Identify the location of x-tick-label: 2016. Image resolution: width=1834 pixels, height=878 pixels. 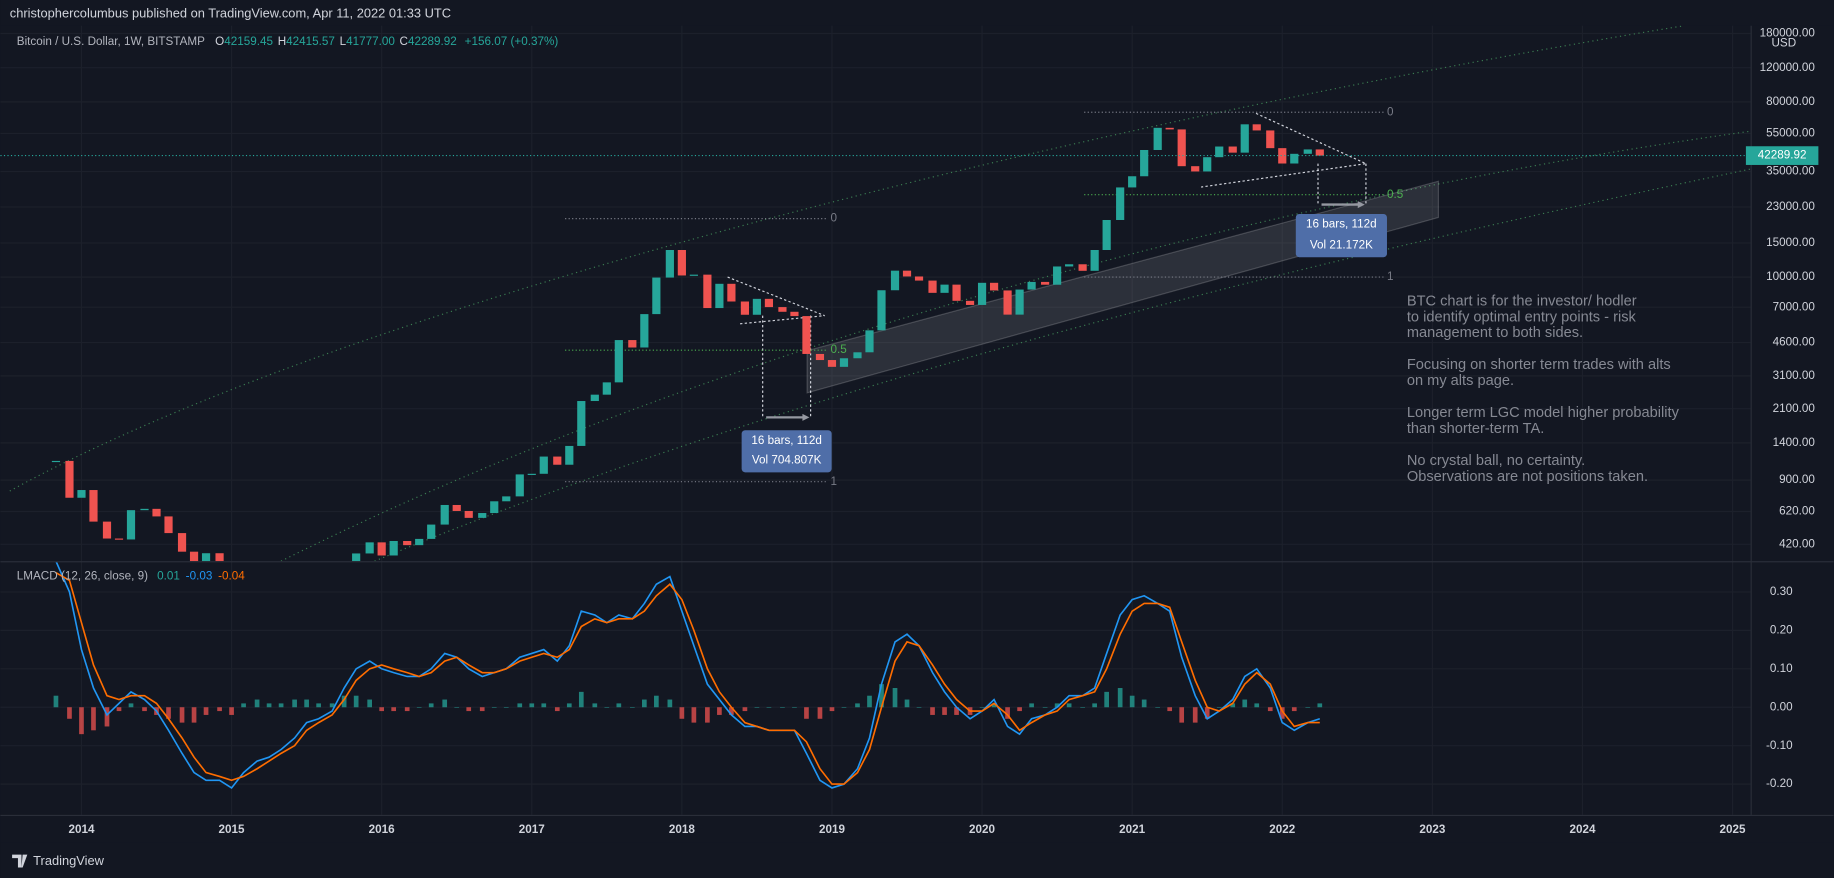
(382, 829).